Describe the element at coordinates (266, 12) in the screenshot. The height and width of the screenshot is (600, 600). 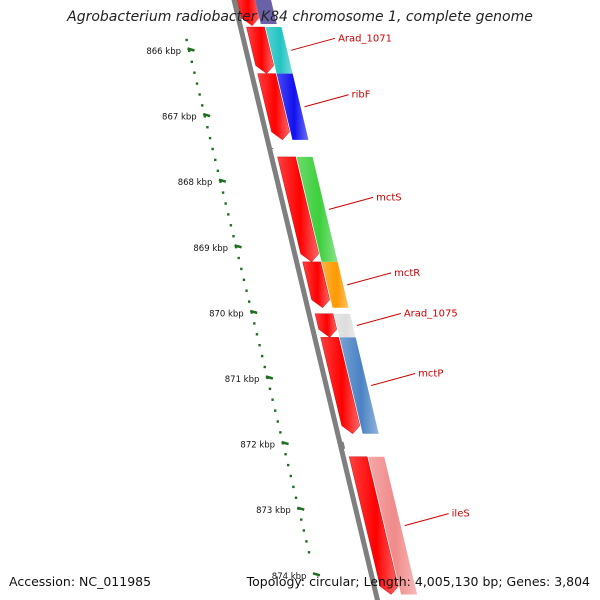
I see `gene-block` at that location.